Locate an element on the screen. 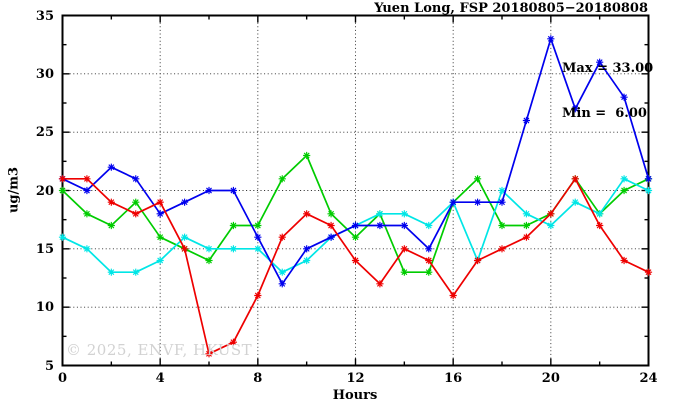 This screenshot has width=674, height=409. x-tick-label: 20 is located at coordinates (550, 378).